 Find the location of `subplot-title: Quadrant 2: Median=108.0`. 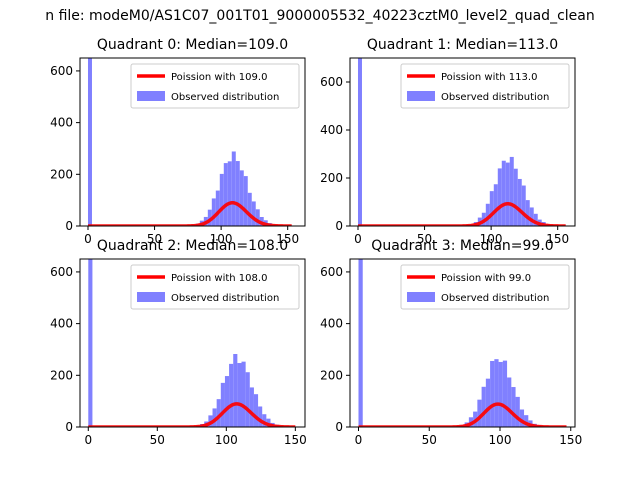

subplot-title: Quadrant 2: Median=108.0 is located at coordinates (192, 246).